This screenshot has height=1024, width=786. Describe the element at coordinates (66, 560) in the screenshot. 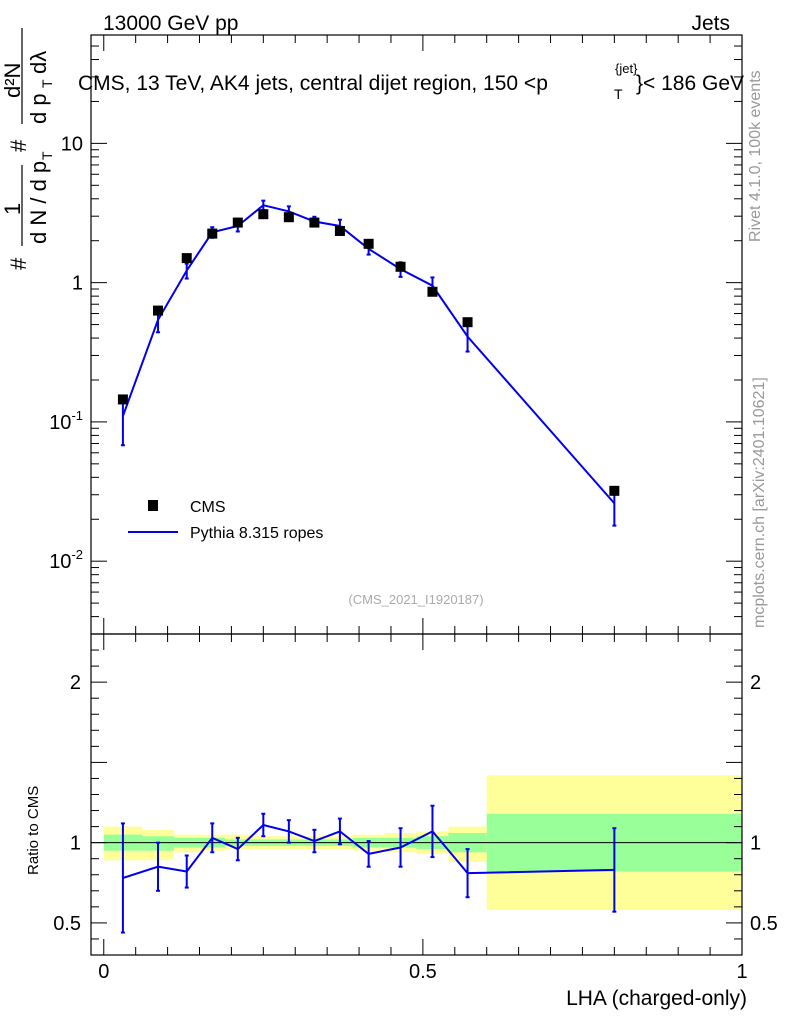

I see `y-tick-label: 10⁻²` at that location.